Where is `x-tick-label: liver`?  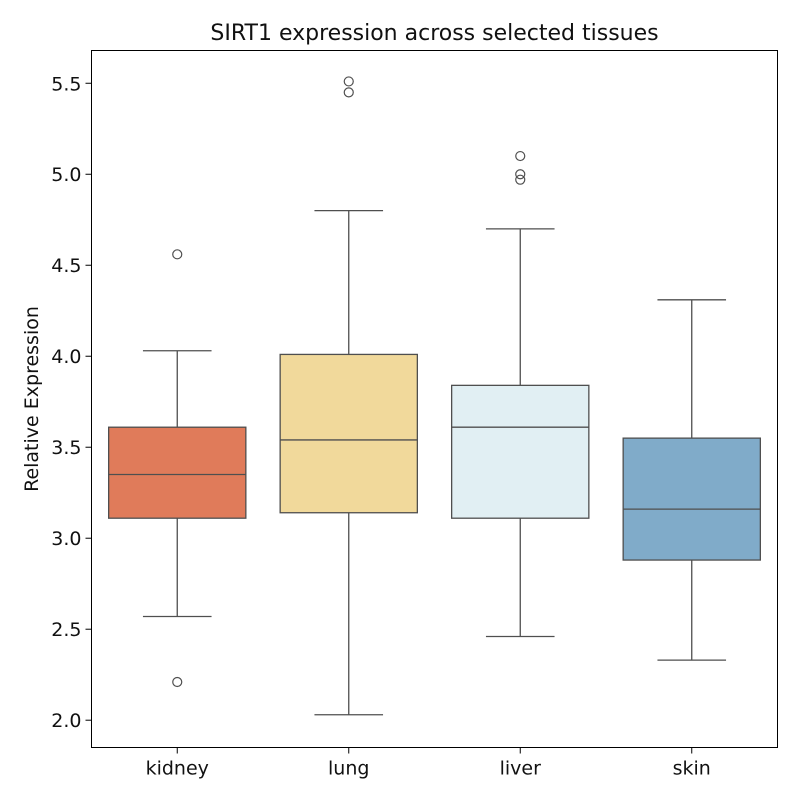
x-tick-label: liver is located at coordinates (520, 769).